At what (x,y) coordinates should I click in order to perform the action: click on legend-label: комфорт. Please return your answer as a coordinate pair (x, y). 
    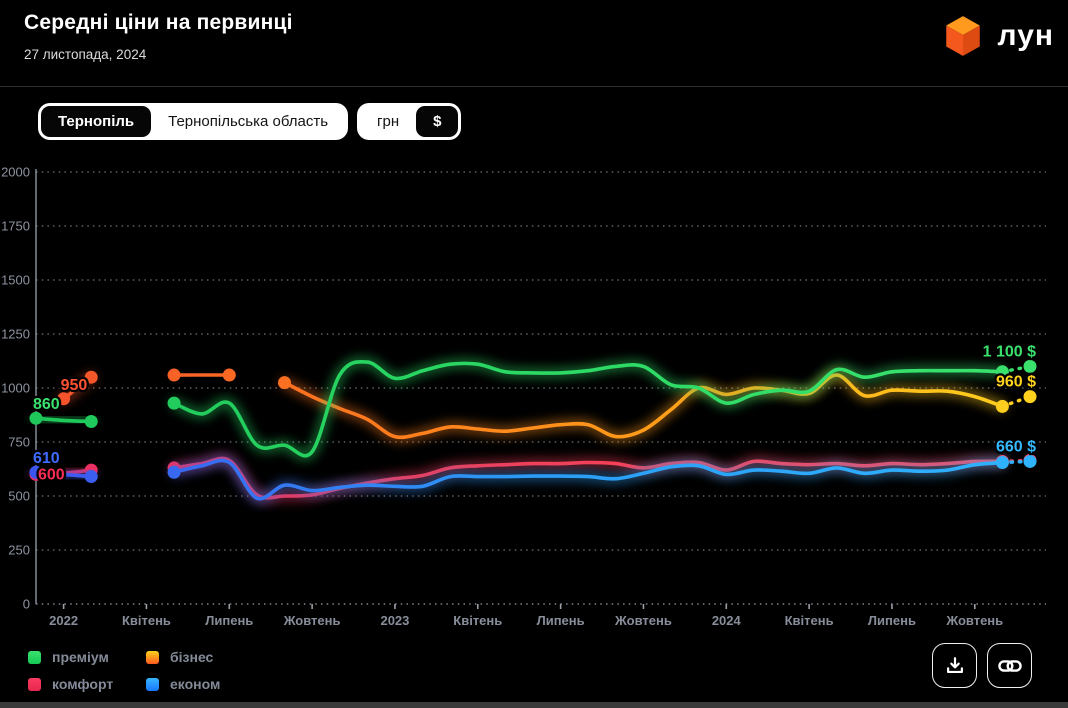
    Looking at the image, I should click on (83, 684).